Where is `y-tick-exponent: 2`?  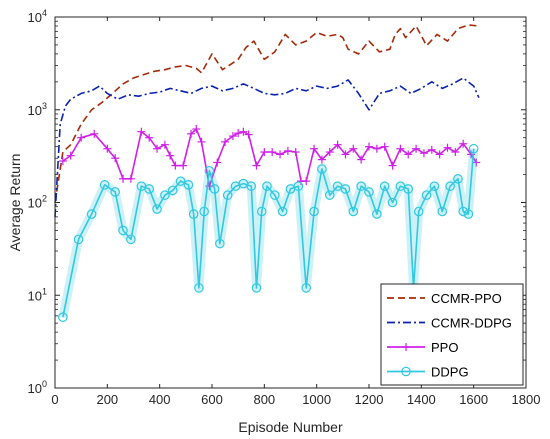
y-tick-exponent: 2 is located at coordinates (44, 199).